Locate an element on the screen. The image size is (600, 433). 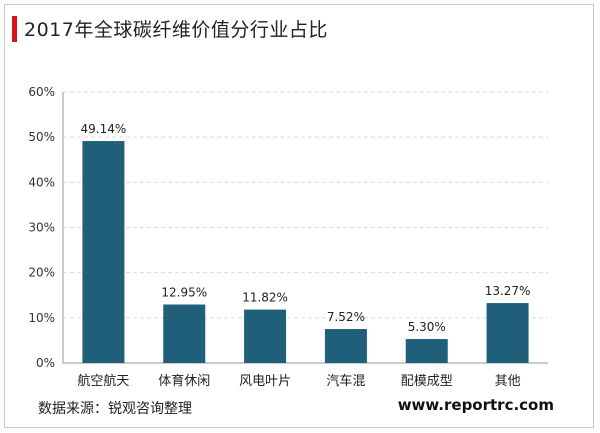
x-tick-label: 配模成型 is located at coordinates (427, 381).